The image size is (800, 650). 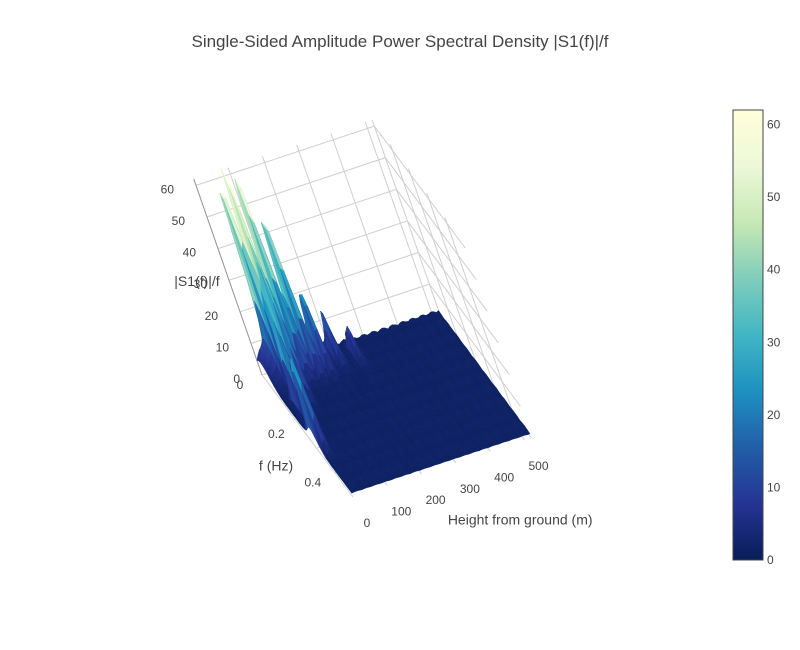 I want to click on z-tick-label: 40, so click(x=190, y=253).